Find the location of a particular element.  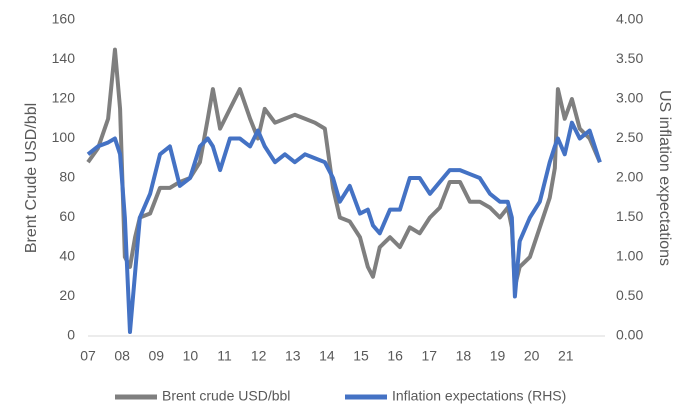

legend-label: Inflation expectations (RHS) is located at coordinates (479, 396).